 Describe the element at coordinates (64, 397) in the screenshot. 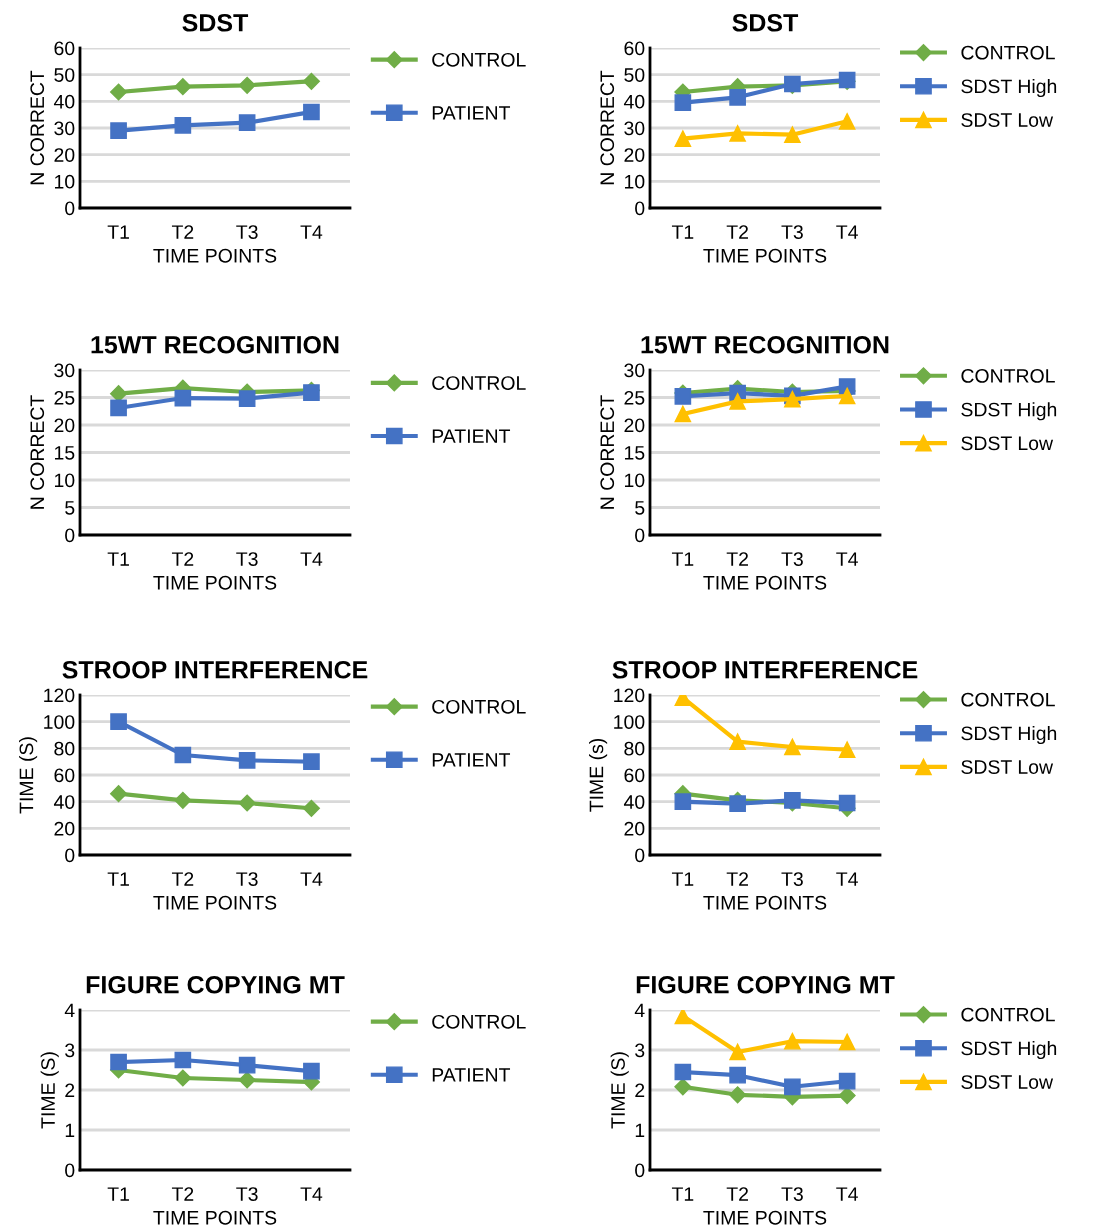

I see `y-tick-label: 25` at that location.